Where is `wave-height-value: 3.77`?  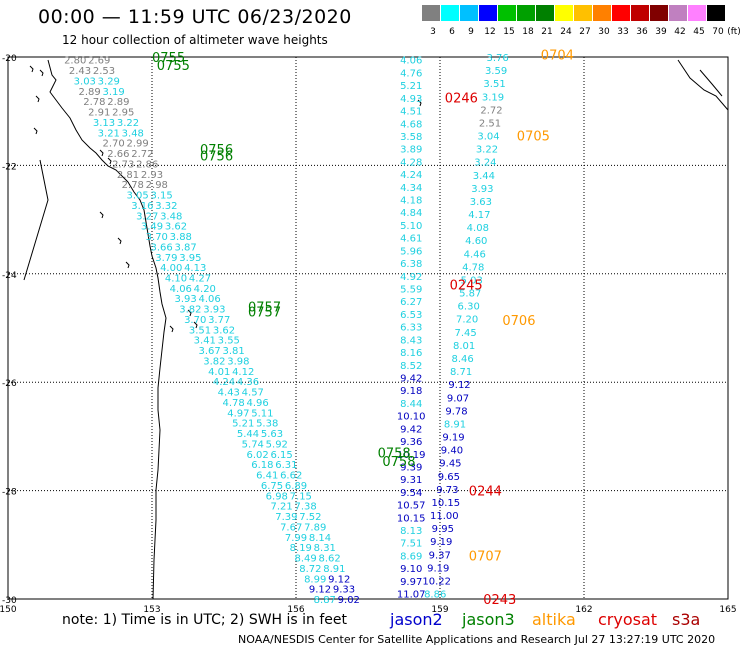 wave-height-value: 3.77 is located at coordinates (219, 320).